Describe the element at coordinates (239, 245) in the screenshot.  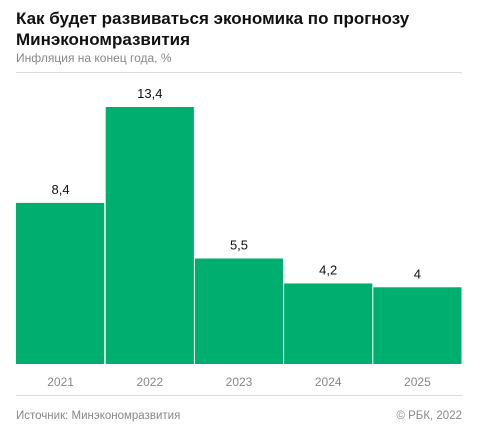
I see `value-label-2023: 5,5` at that location.